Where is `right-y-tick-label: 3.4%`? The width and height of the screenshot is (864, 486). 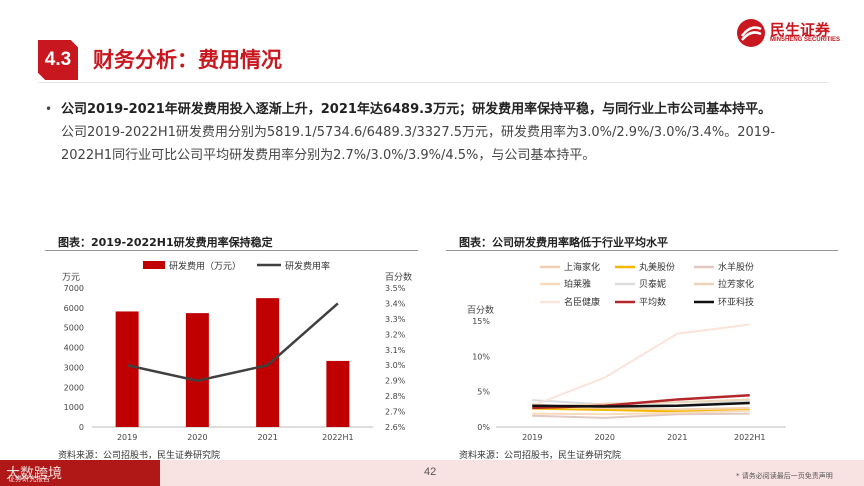
right-y-tick-label: 3.4% is located at coordinates (395, 303).